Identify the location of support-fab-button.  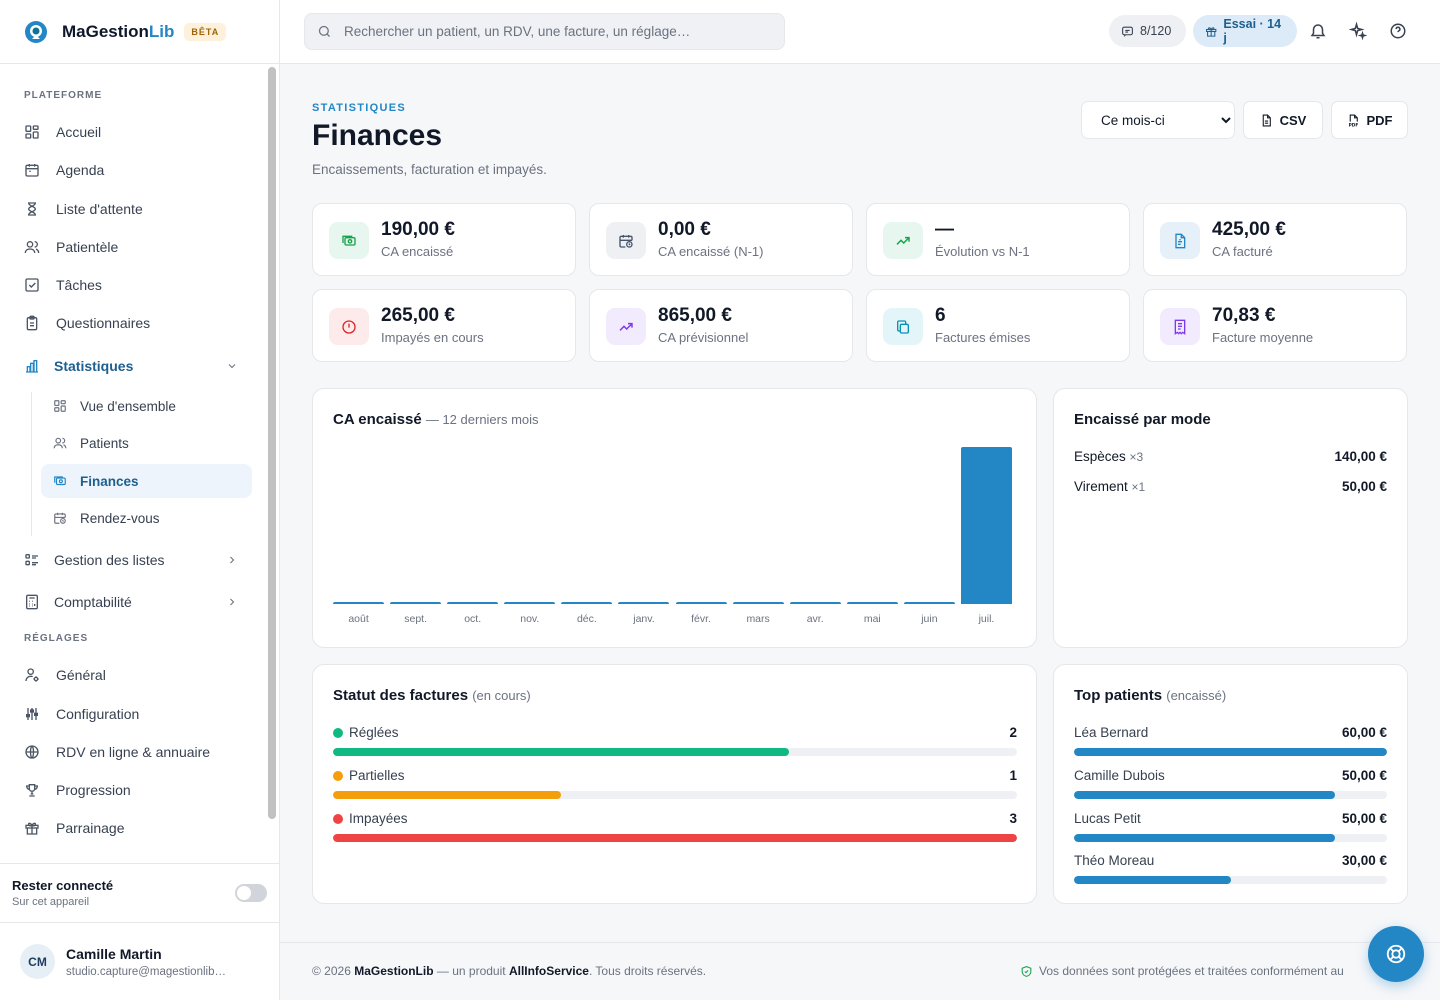
(1396, 954).